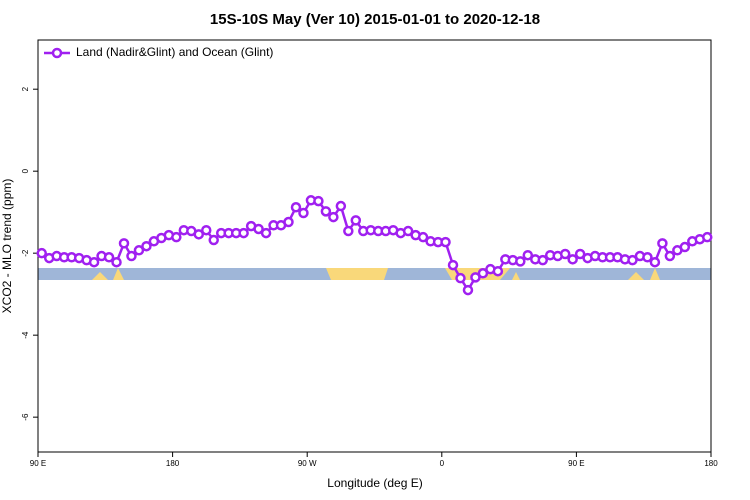  Describe the element at coordinates (25, 417) in the screenshot. I see `y-tick-label: -6` at that location.